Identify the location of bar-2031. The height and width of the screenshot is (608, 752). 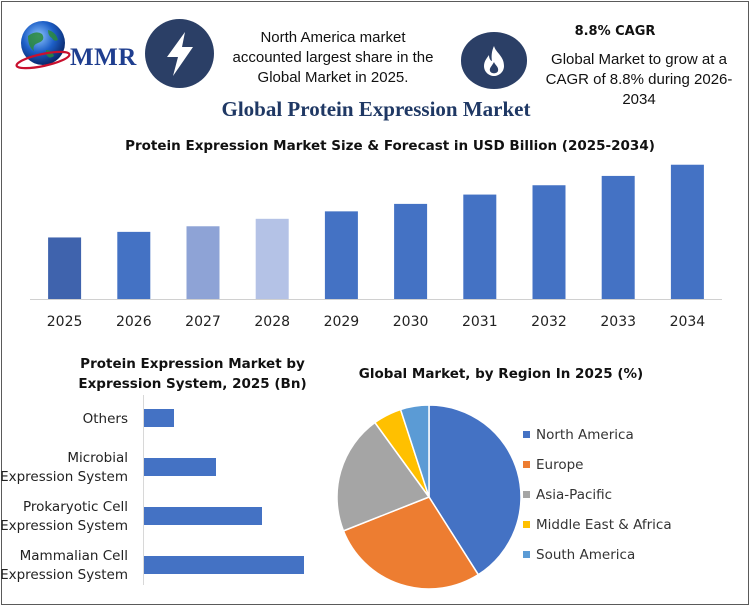
(480, 246).